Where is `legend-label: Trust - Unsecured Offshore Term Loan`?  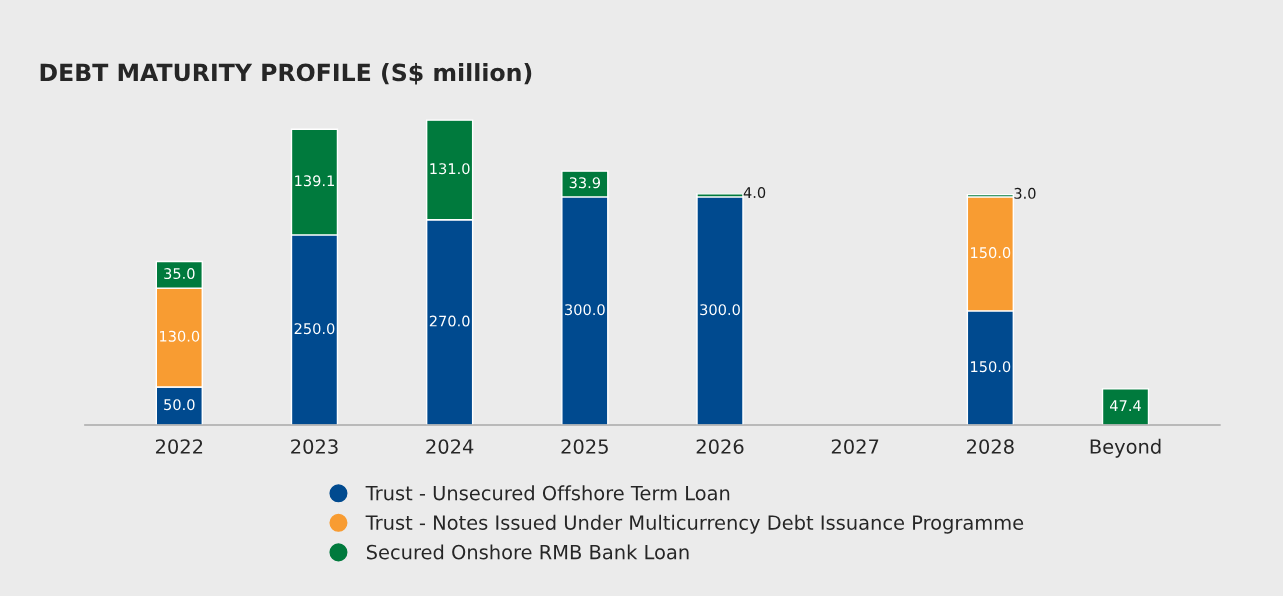
legend-label: Trust - Unsecured Offshore Term Loan is located at coordinates (547, 493).